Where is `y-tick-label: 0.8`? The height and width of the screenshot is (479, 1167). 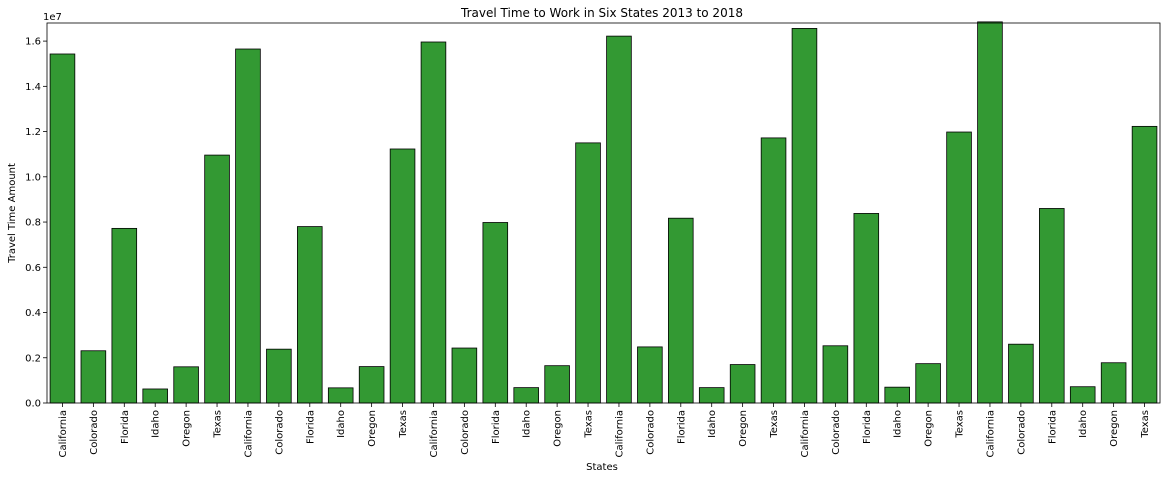
y-tick-label: 0.8 is located at coordinates (33, 223).